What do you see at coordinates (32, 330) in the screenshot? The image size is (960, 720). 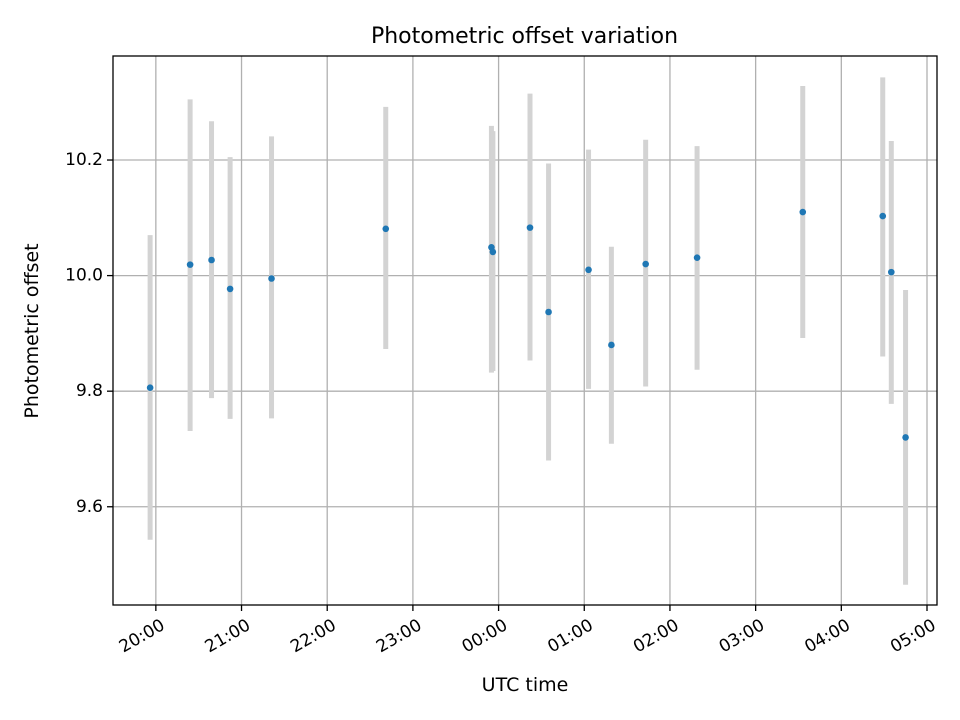 I see `y-axis-label: Photometric offset` at bounding box center [32, 330].